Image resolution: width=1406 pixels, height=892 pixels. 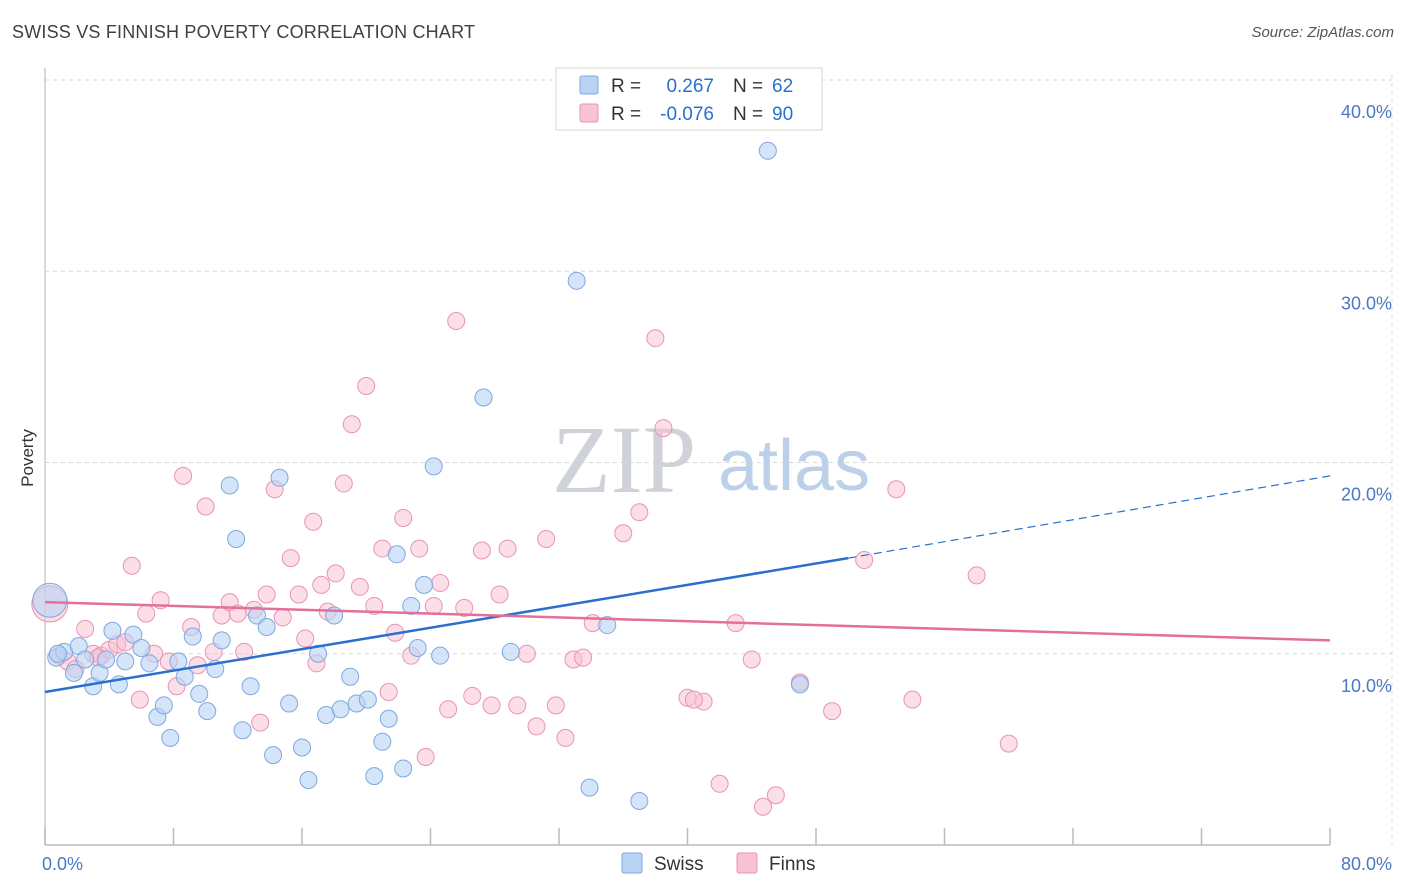 What do you see at coordinates (782, 114) in the screenshot?
I see `legend-finns-n-value: 90` at bounding box center [782, 114].